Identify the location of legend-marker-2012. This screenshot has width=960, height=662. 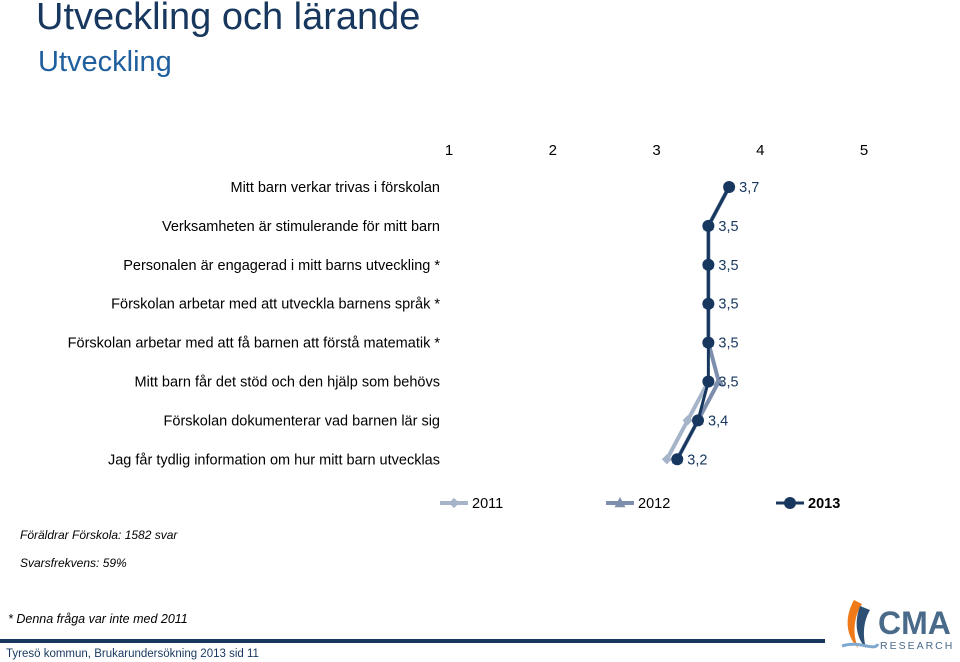
(620, 502).